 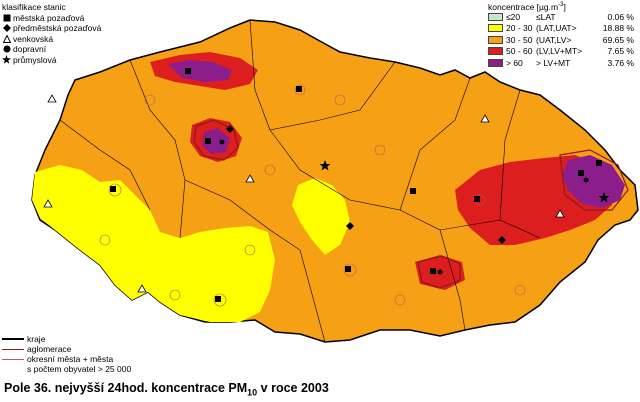 I want to click on concentration-class-row: ≤20 ≤LAT 0.06 %, so click(x=563, y=17).